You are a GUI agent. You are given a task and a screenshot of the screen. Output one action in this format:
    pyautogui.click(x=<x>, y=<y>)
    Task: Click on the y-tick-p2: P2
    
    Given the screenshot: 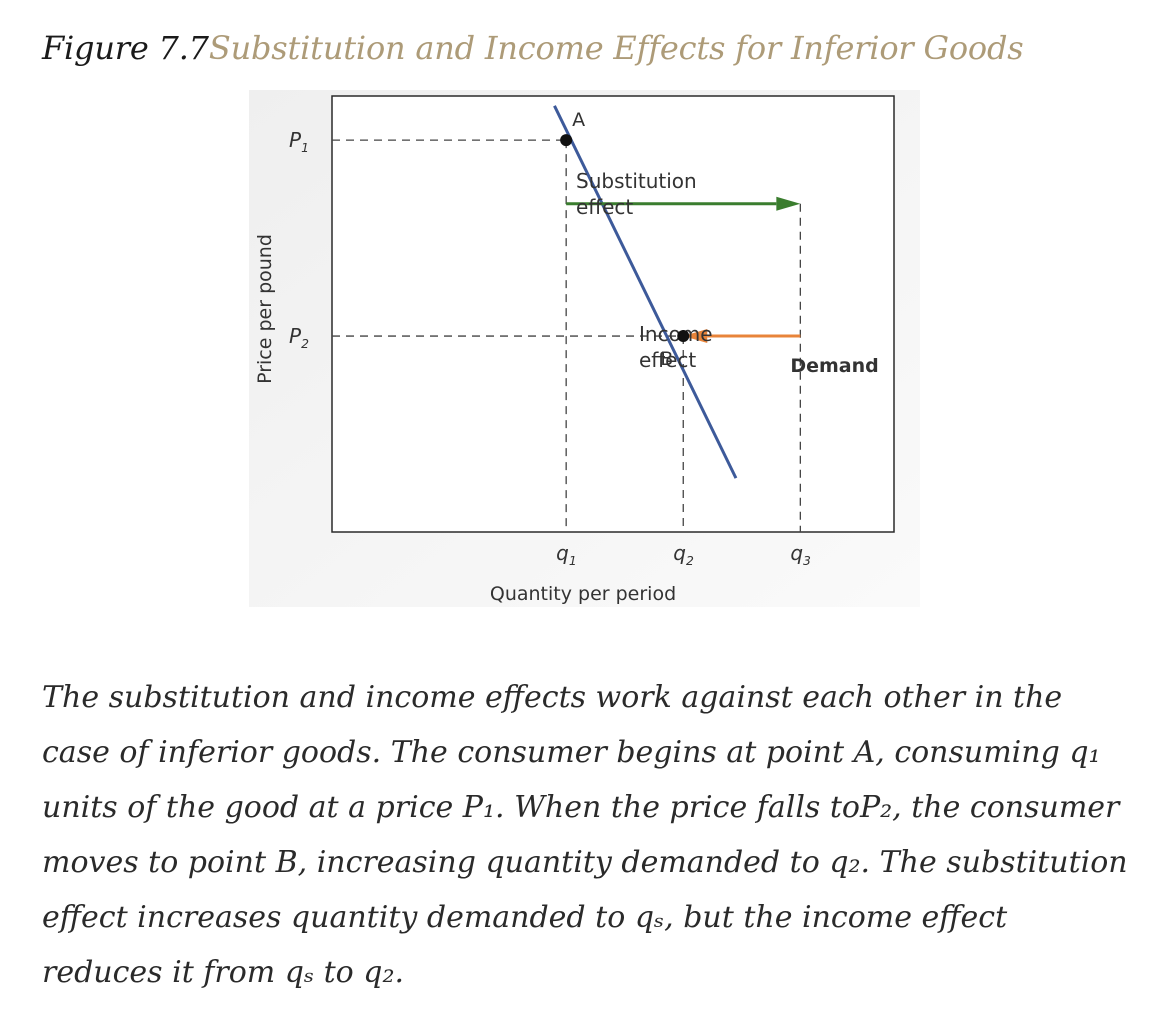 What is the action you would take?
    pyautogui.click(x=299, y=337)
    